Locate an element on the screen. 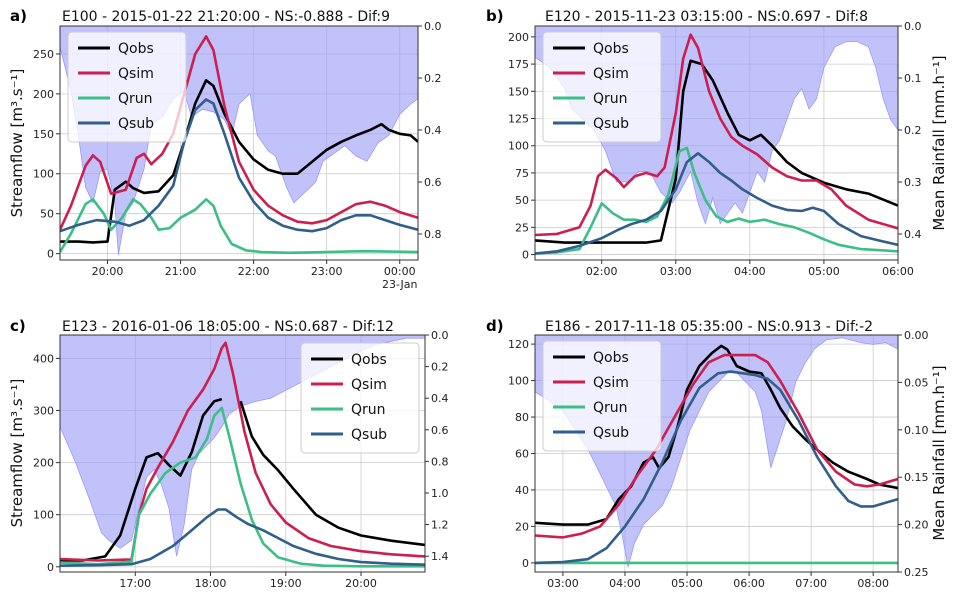  x-tick-label: 23:00 is located at coordinates (327, 271).